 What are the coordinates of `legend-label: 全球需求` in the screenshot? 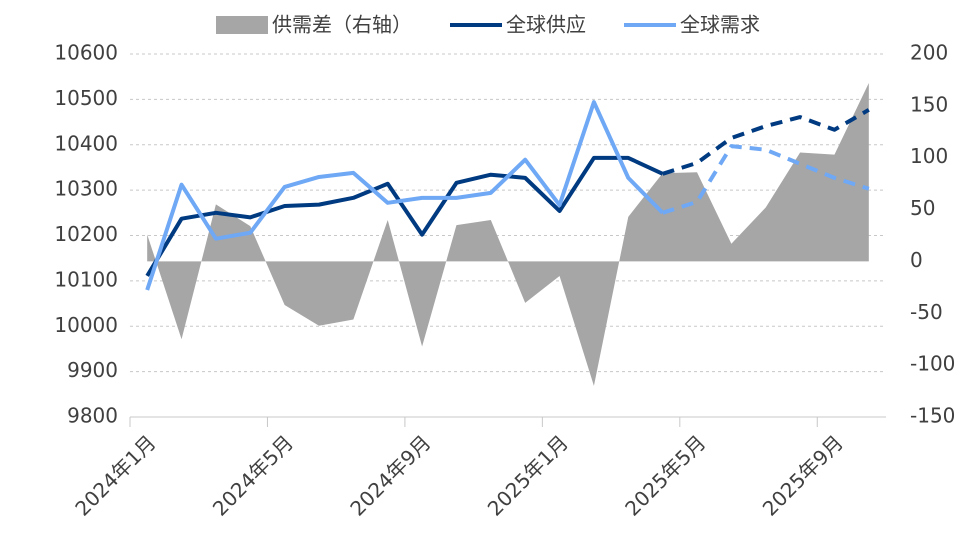 It's located at (720, 25).